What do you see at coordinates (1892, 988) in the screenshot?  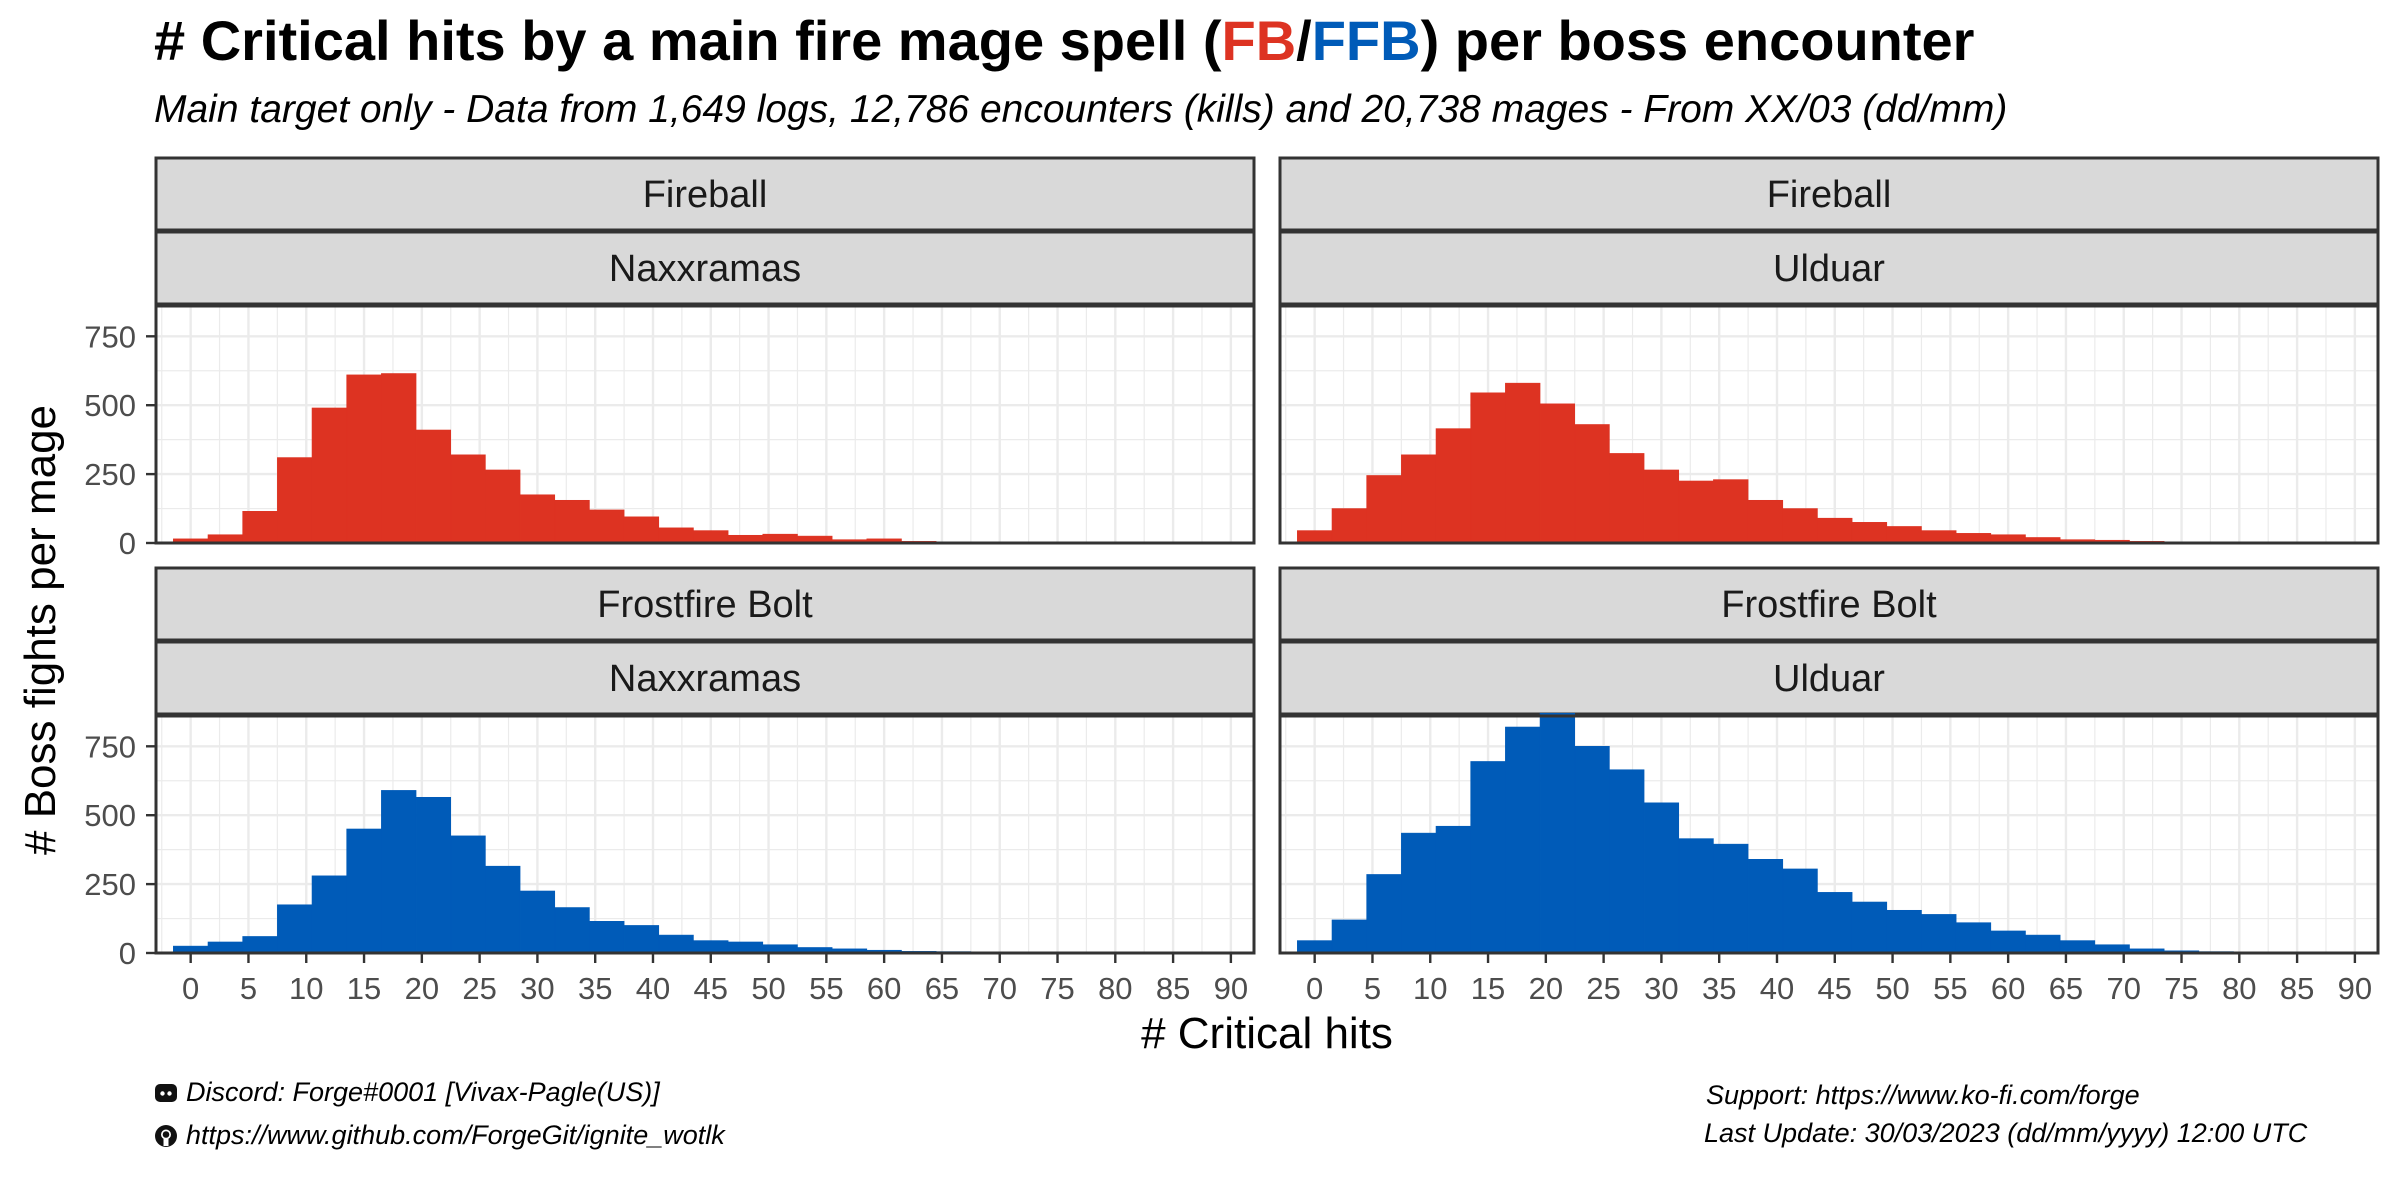 I see `x-tick-label: 50` at bounding box center [1892, 988].